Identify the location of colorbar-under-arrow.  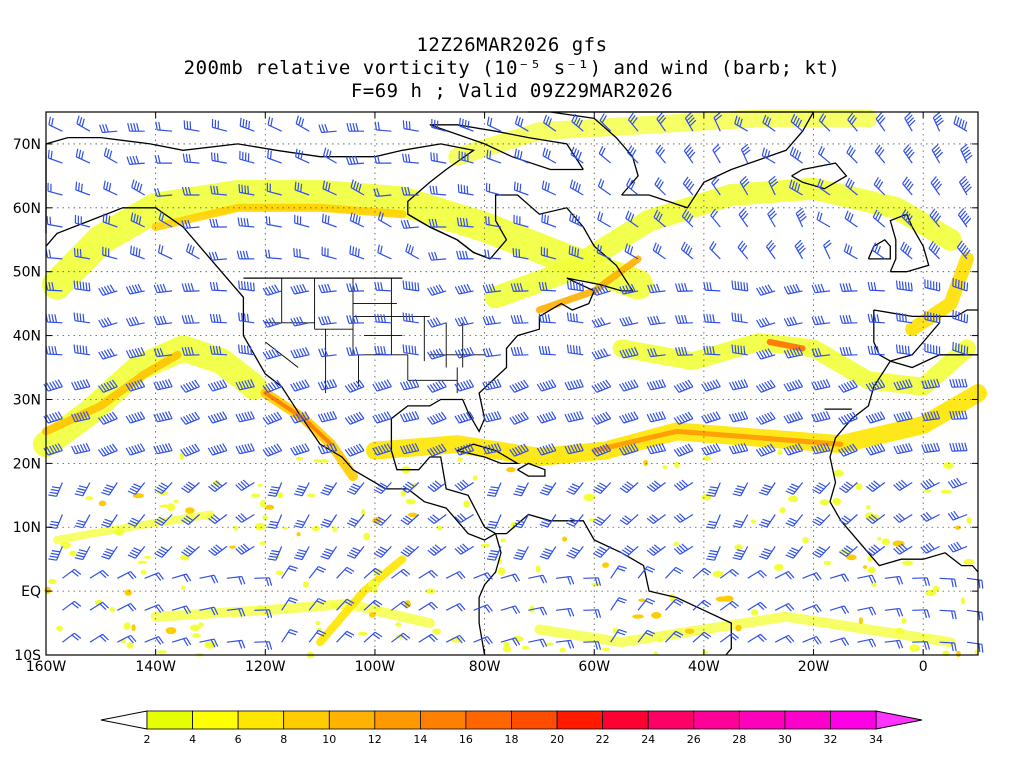
(124, 720).